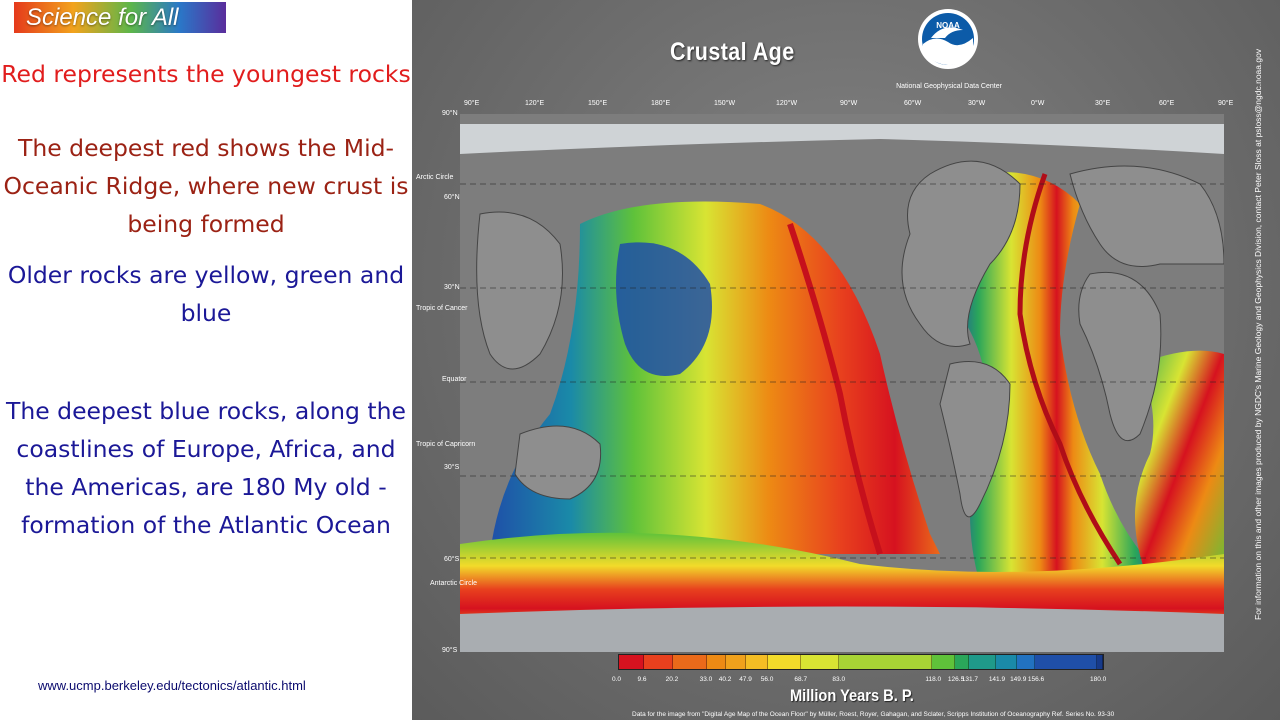  I want to click on legend-tick-label: 47.9, so click(745, 679).